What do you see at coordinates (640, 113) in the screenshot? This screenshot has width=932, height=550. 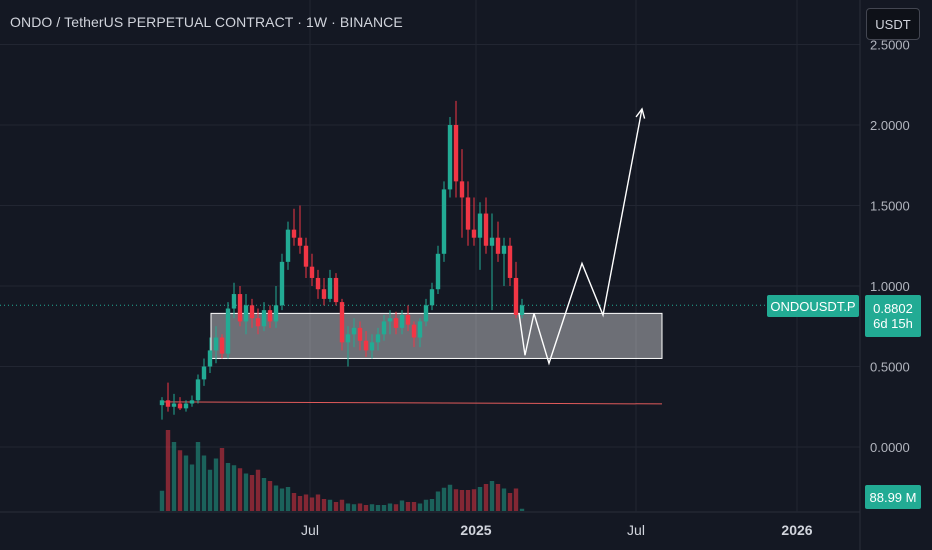 I see `arrow-head` at bounding box center [640, 113].